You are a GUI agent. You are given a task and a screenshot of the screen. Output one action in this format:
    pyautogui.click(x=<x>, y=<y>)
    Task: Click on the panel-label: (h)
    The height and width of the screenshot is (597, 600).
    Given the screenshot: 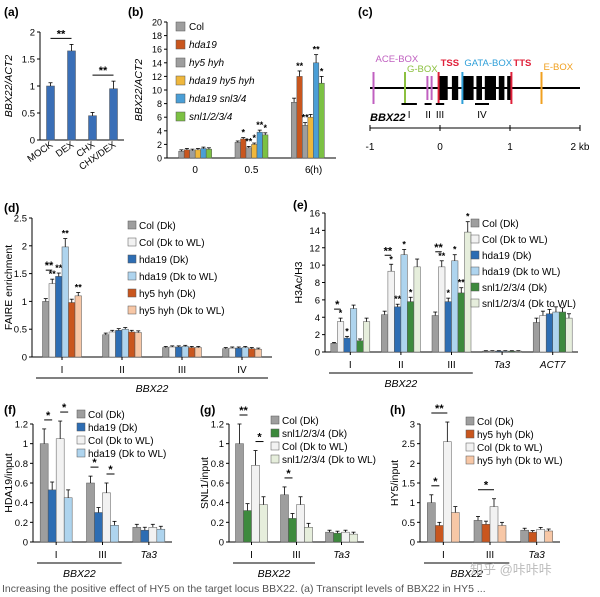 What is the action you would take?
    pyautogui.click(x=397, y=410)
    